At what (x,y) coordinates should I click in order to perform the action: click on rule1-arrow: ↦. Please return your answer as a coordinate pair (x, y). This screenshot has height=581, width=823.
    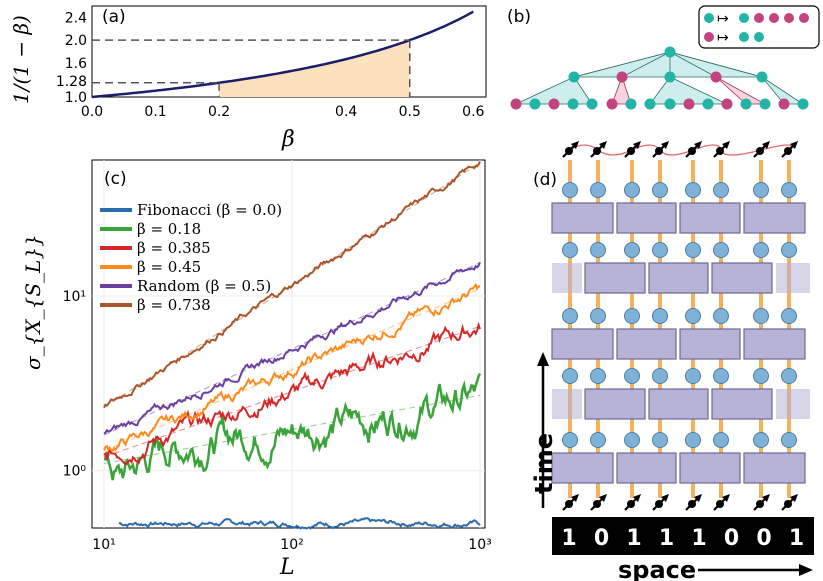
    Looking at the image, I should click on (723, 19).